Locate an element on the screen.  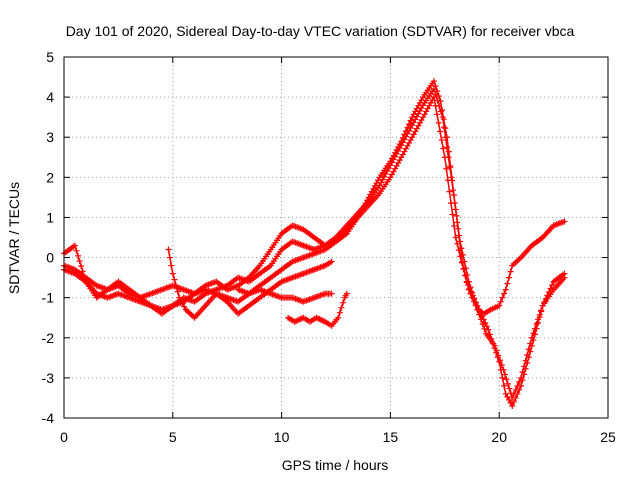
x-tick-label: 10 is located at coordinates (282, 437).